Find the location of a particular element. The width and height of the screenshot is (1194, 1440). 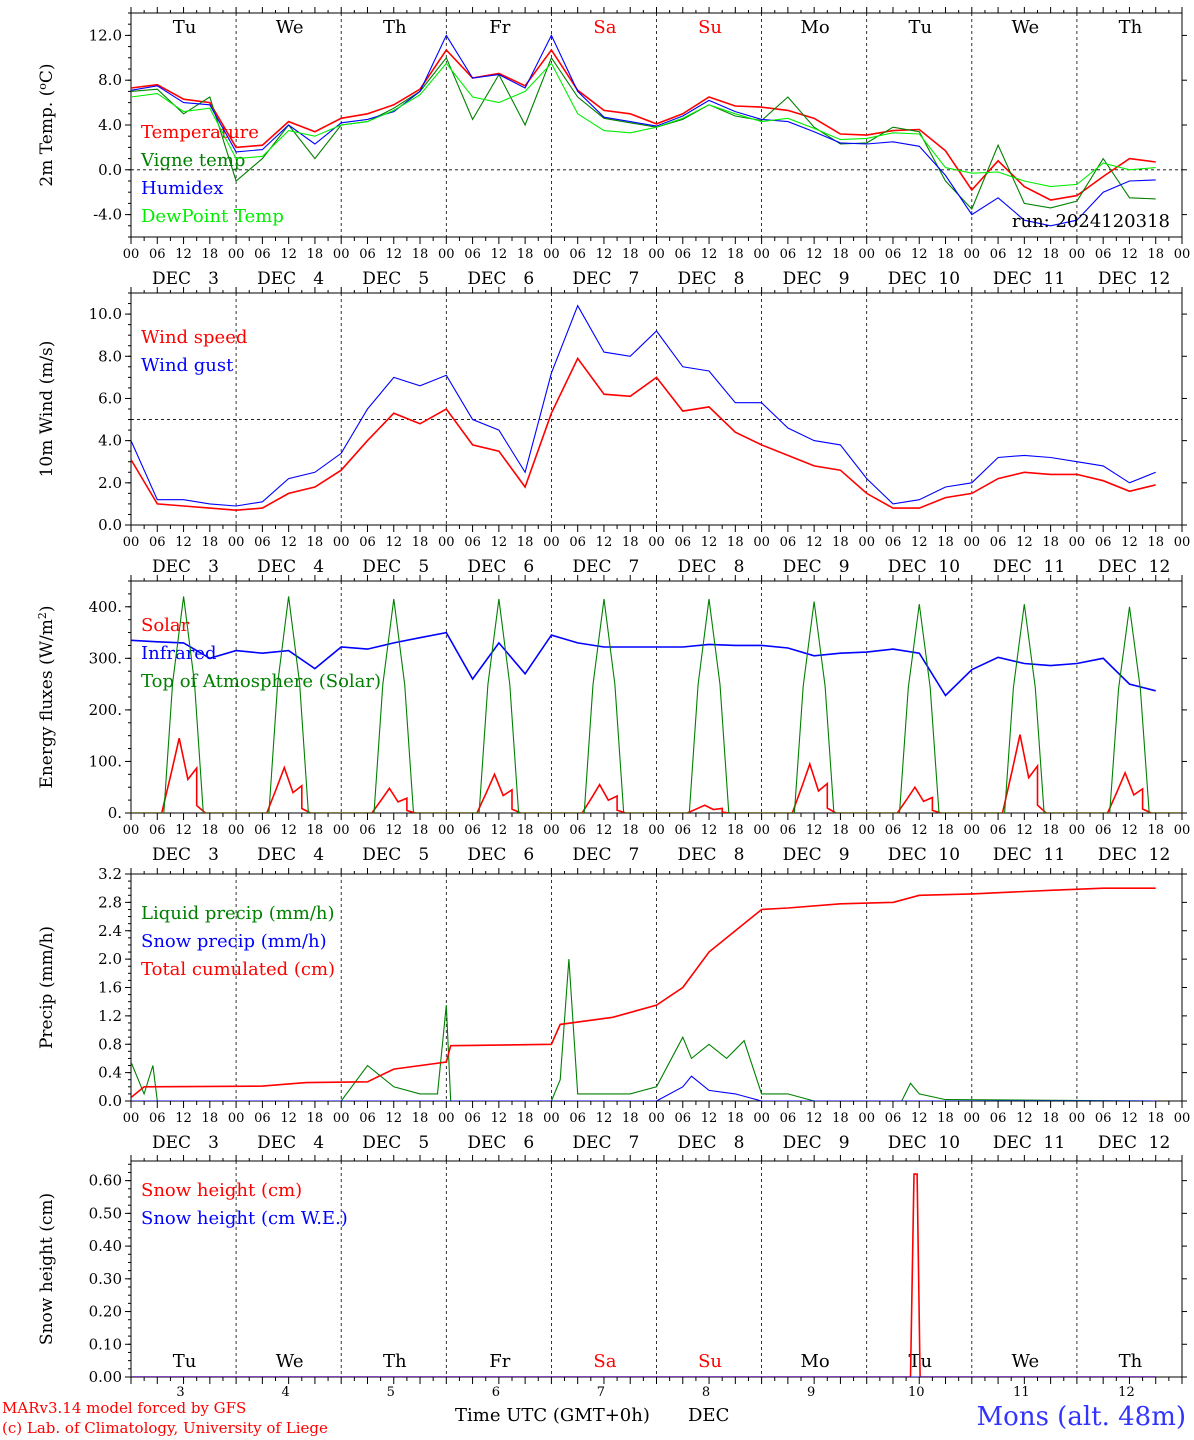

precip-series-liquid-precip-mm-h is located at coordinates (643, 1030).